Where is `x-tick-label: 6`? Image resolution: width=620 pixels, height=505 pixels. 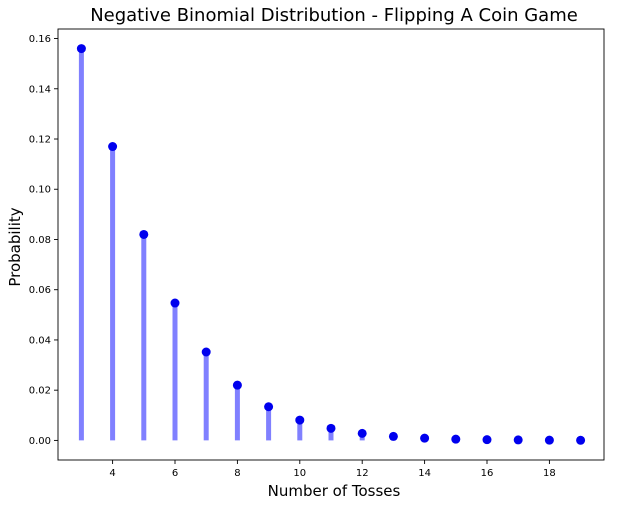 x-tick-label: 6 is located at coordinates (175, 473).